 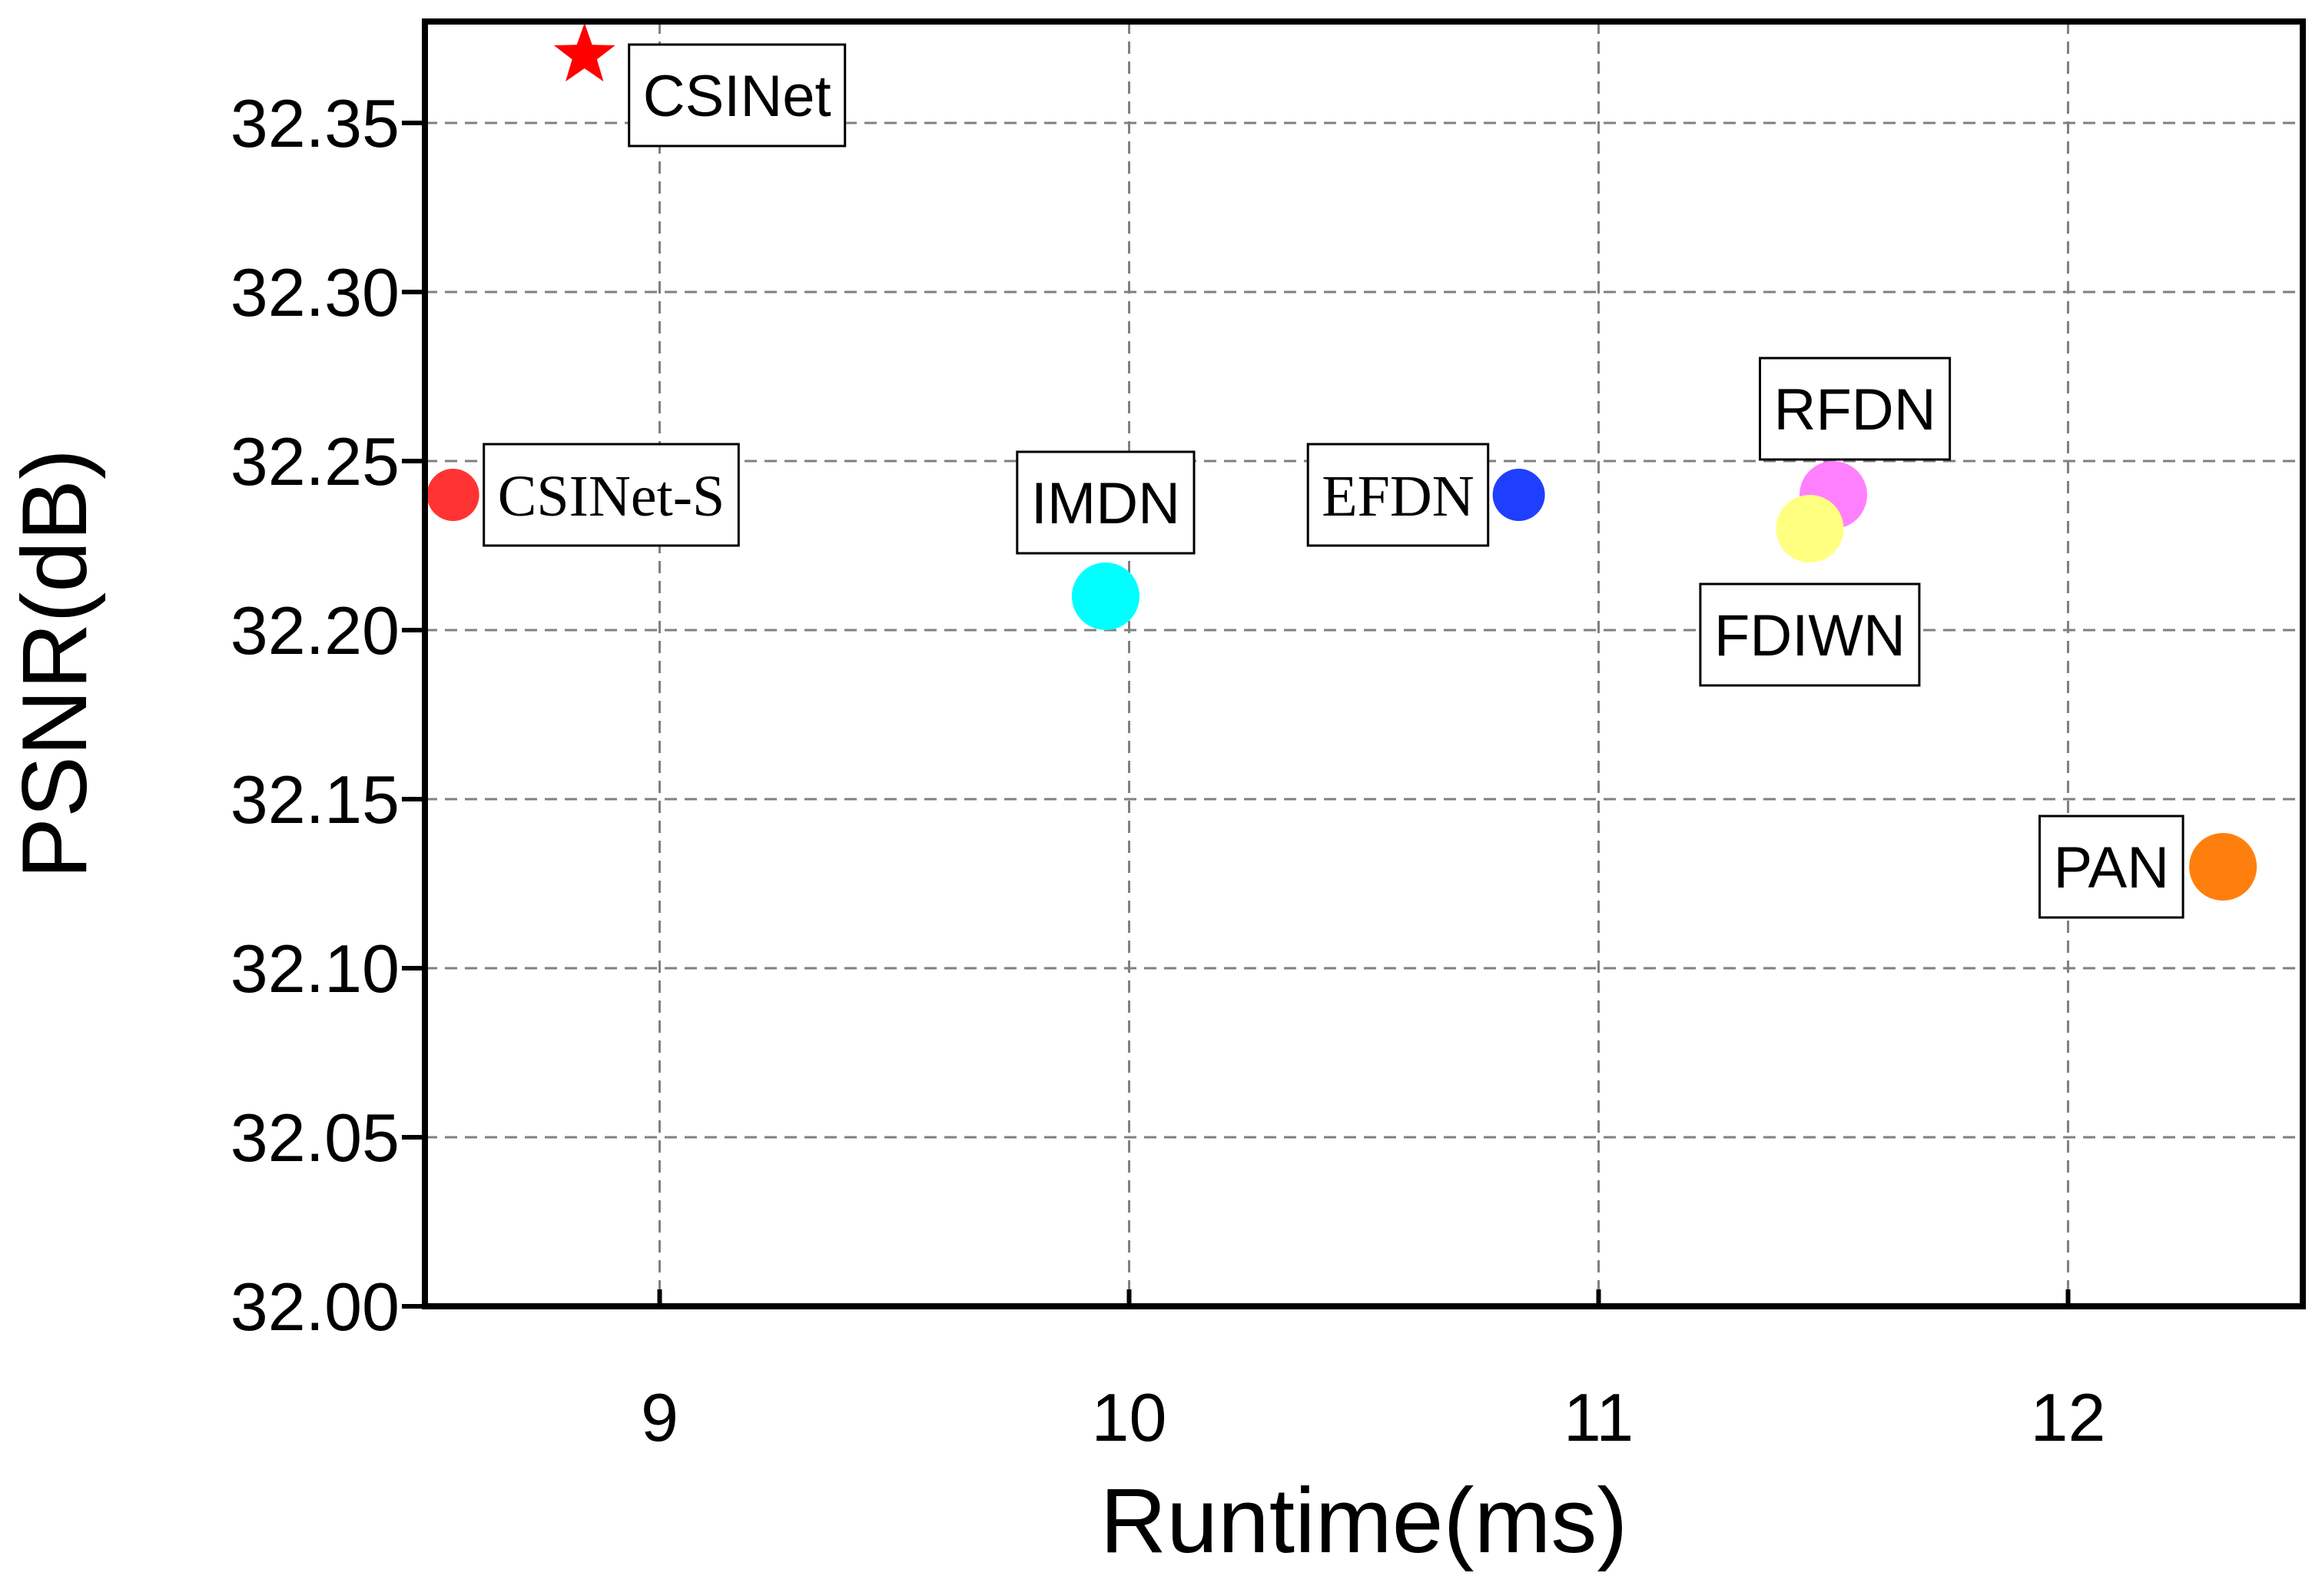 I want to click on x-tick-label: 10, so click(x=1129, y=1417).